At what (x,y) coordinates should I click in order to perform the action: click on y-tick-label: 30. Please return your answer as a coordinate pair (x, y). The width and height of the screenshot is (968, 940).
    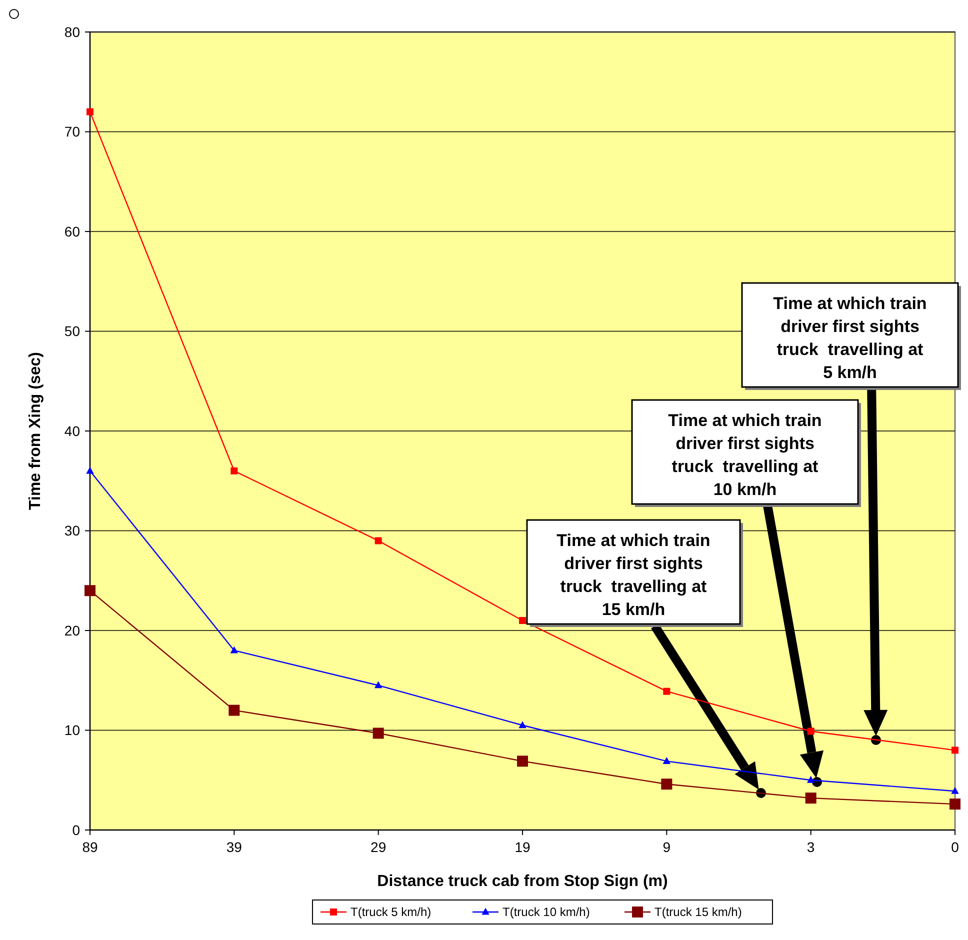
    Looking at the image, I should click on (72, 530).